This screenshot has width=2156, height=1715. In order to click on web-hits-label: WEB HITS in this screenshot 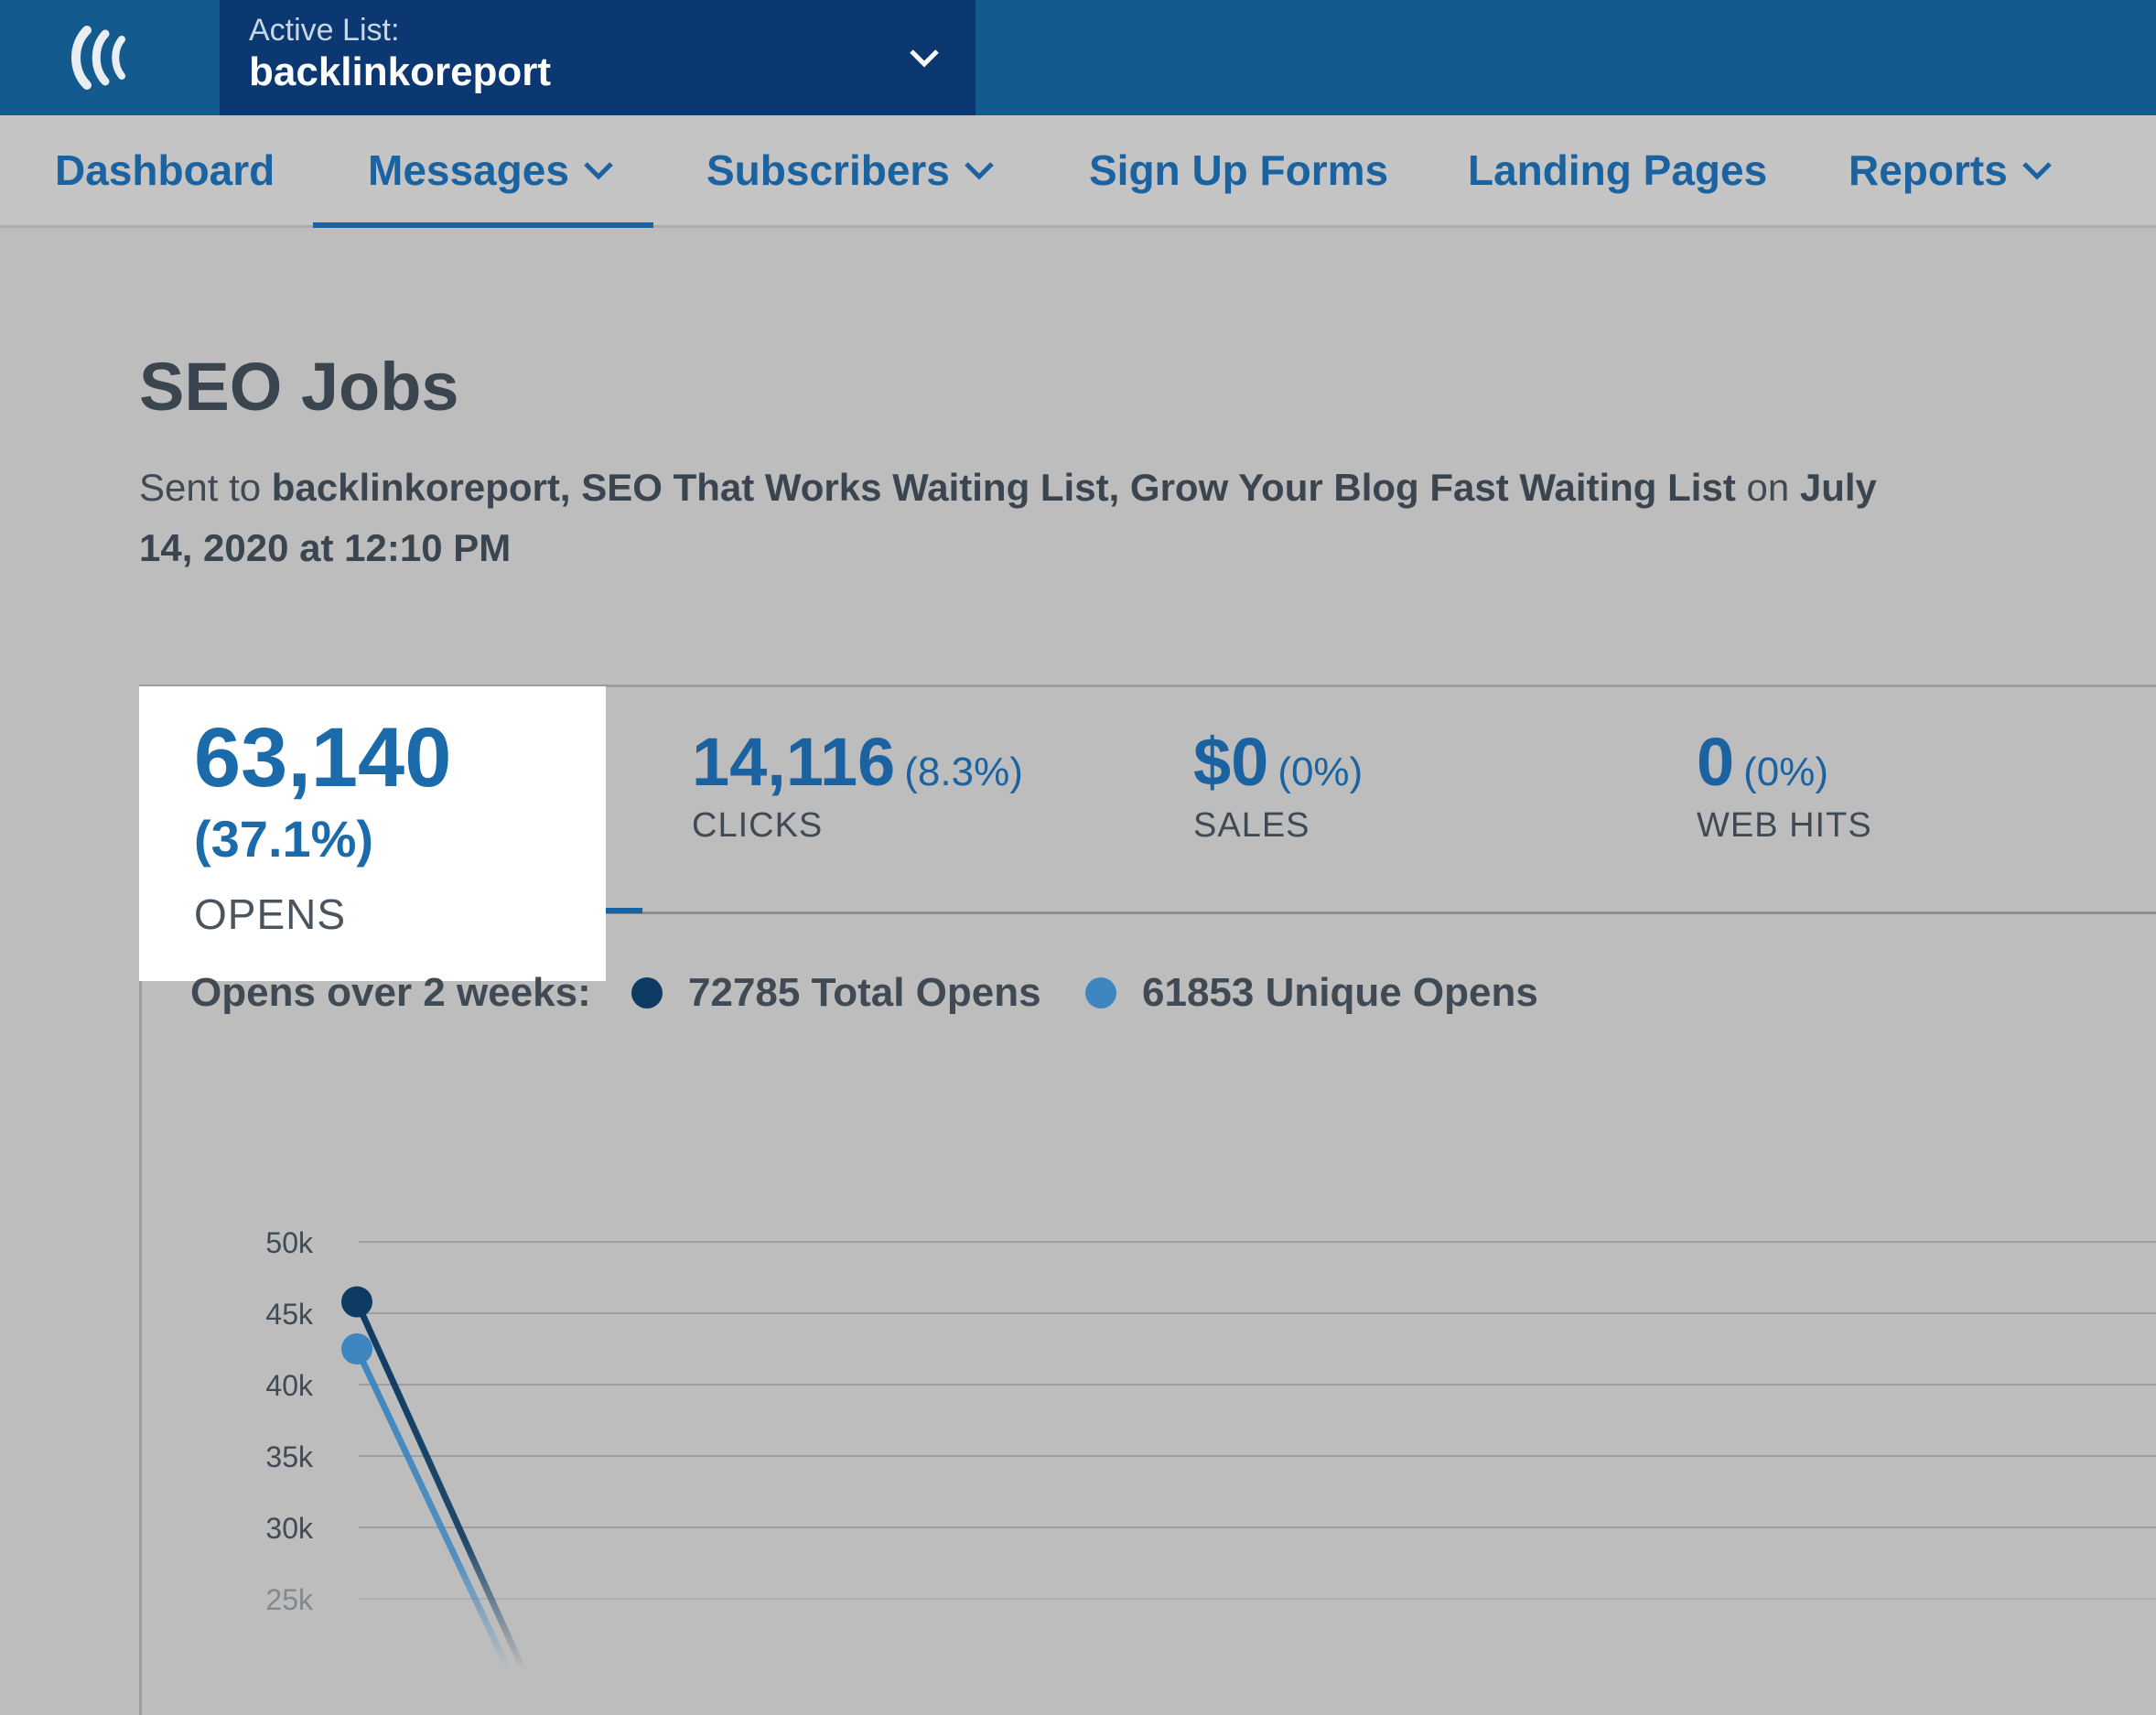, I will do `click(1784, 825)`.